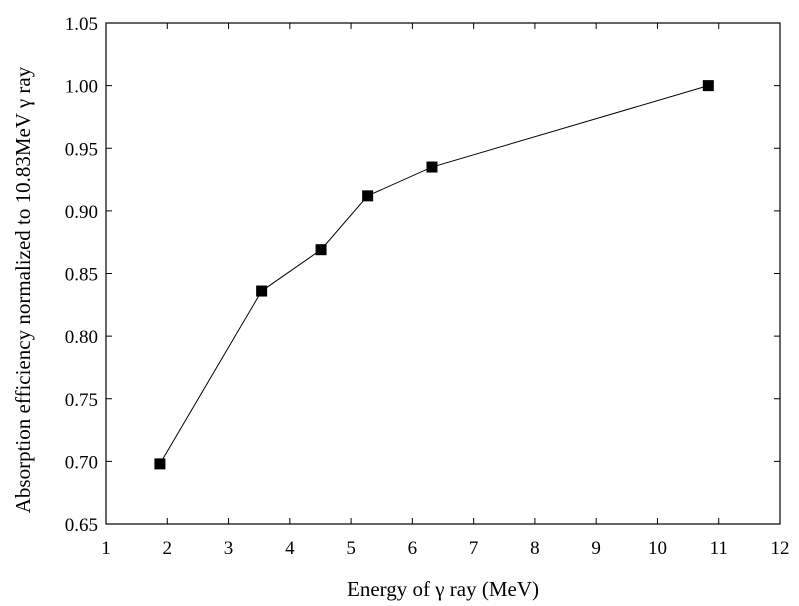  Describe the element at coordinates (474, 548) in the screenshot. I see `x-tick-label: 7` at that location.